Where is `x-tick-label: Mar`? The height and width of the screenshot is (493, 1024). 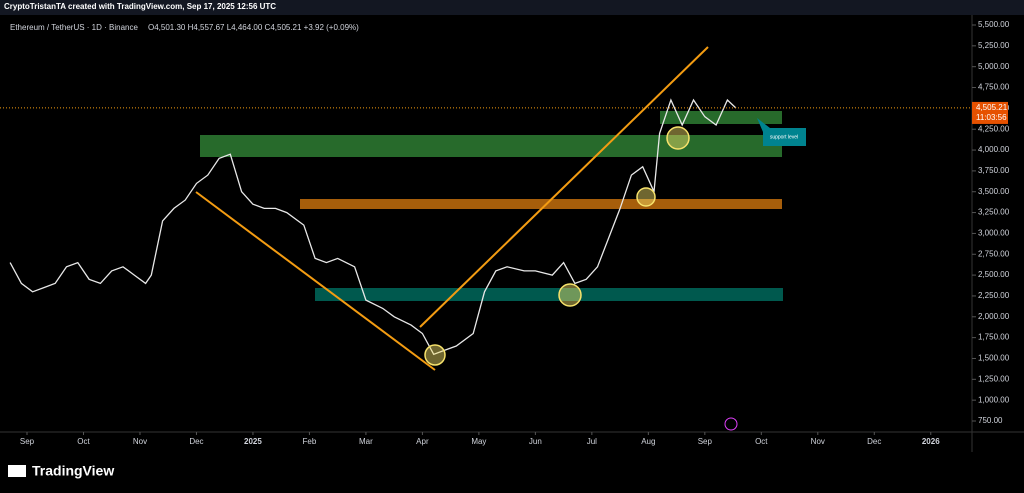 x-tick-label: Mar is located at coordinates (366, 441).